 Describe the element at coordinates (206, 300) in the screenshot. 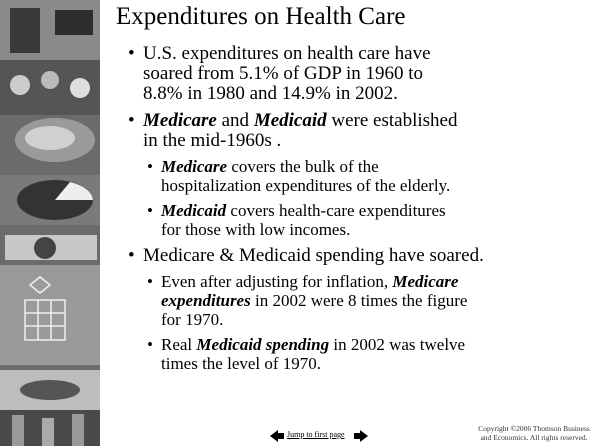

I see `text-run: expenditures` at that location.